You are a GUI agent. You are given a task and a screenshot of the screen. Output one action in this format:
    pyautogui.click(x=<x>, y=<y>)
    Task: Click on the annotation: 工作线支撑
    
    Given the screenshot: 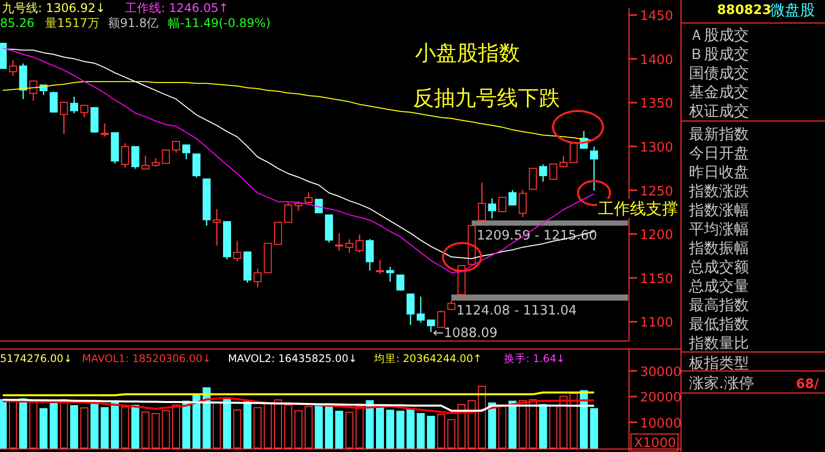 What is the action you would take?
    pyautogui.click(x=638, y=208)
    